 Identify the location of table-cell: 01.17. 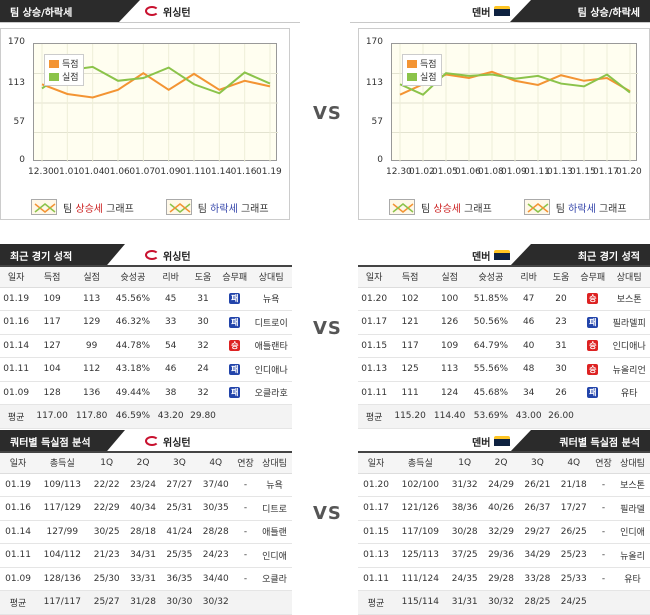
(376, 508).